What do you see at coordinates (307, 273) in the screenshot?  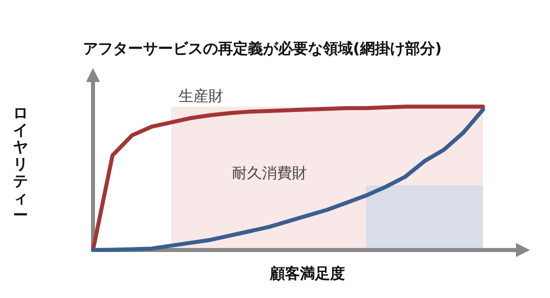 I see `x-axis-title: 顧客満足度` at bounding box center [307, 273].